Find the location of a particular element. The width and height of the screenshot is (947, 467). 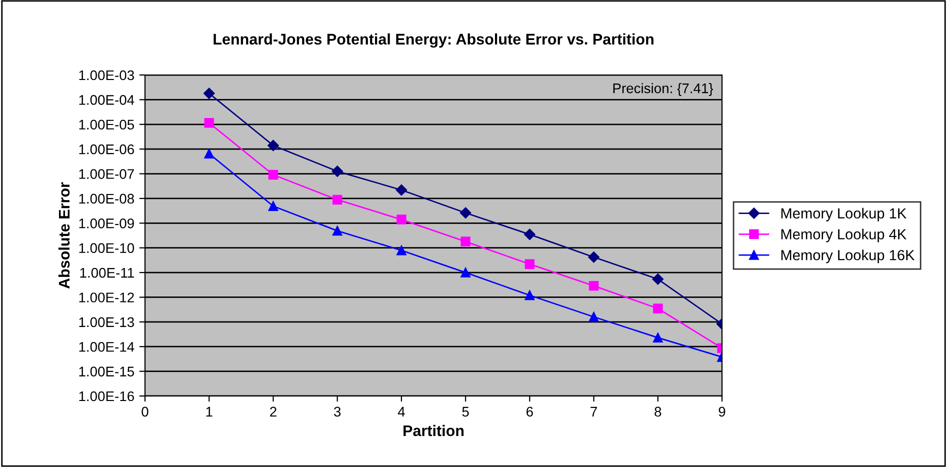

y-tick-label: 1.00E-10 is located at coordinates (106, 248).